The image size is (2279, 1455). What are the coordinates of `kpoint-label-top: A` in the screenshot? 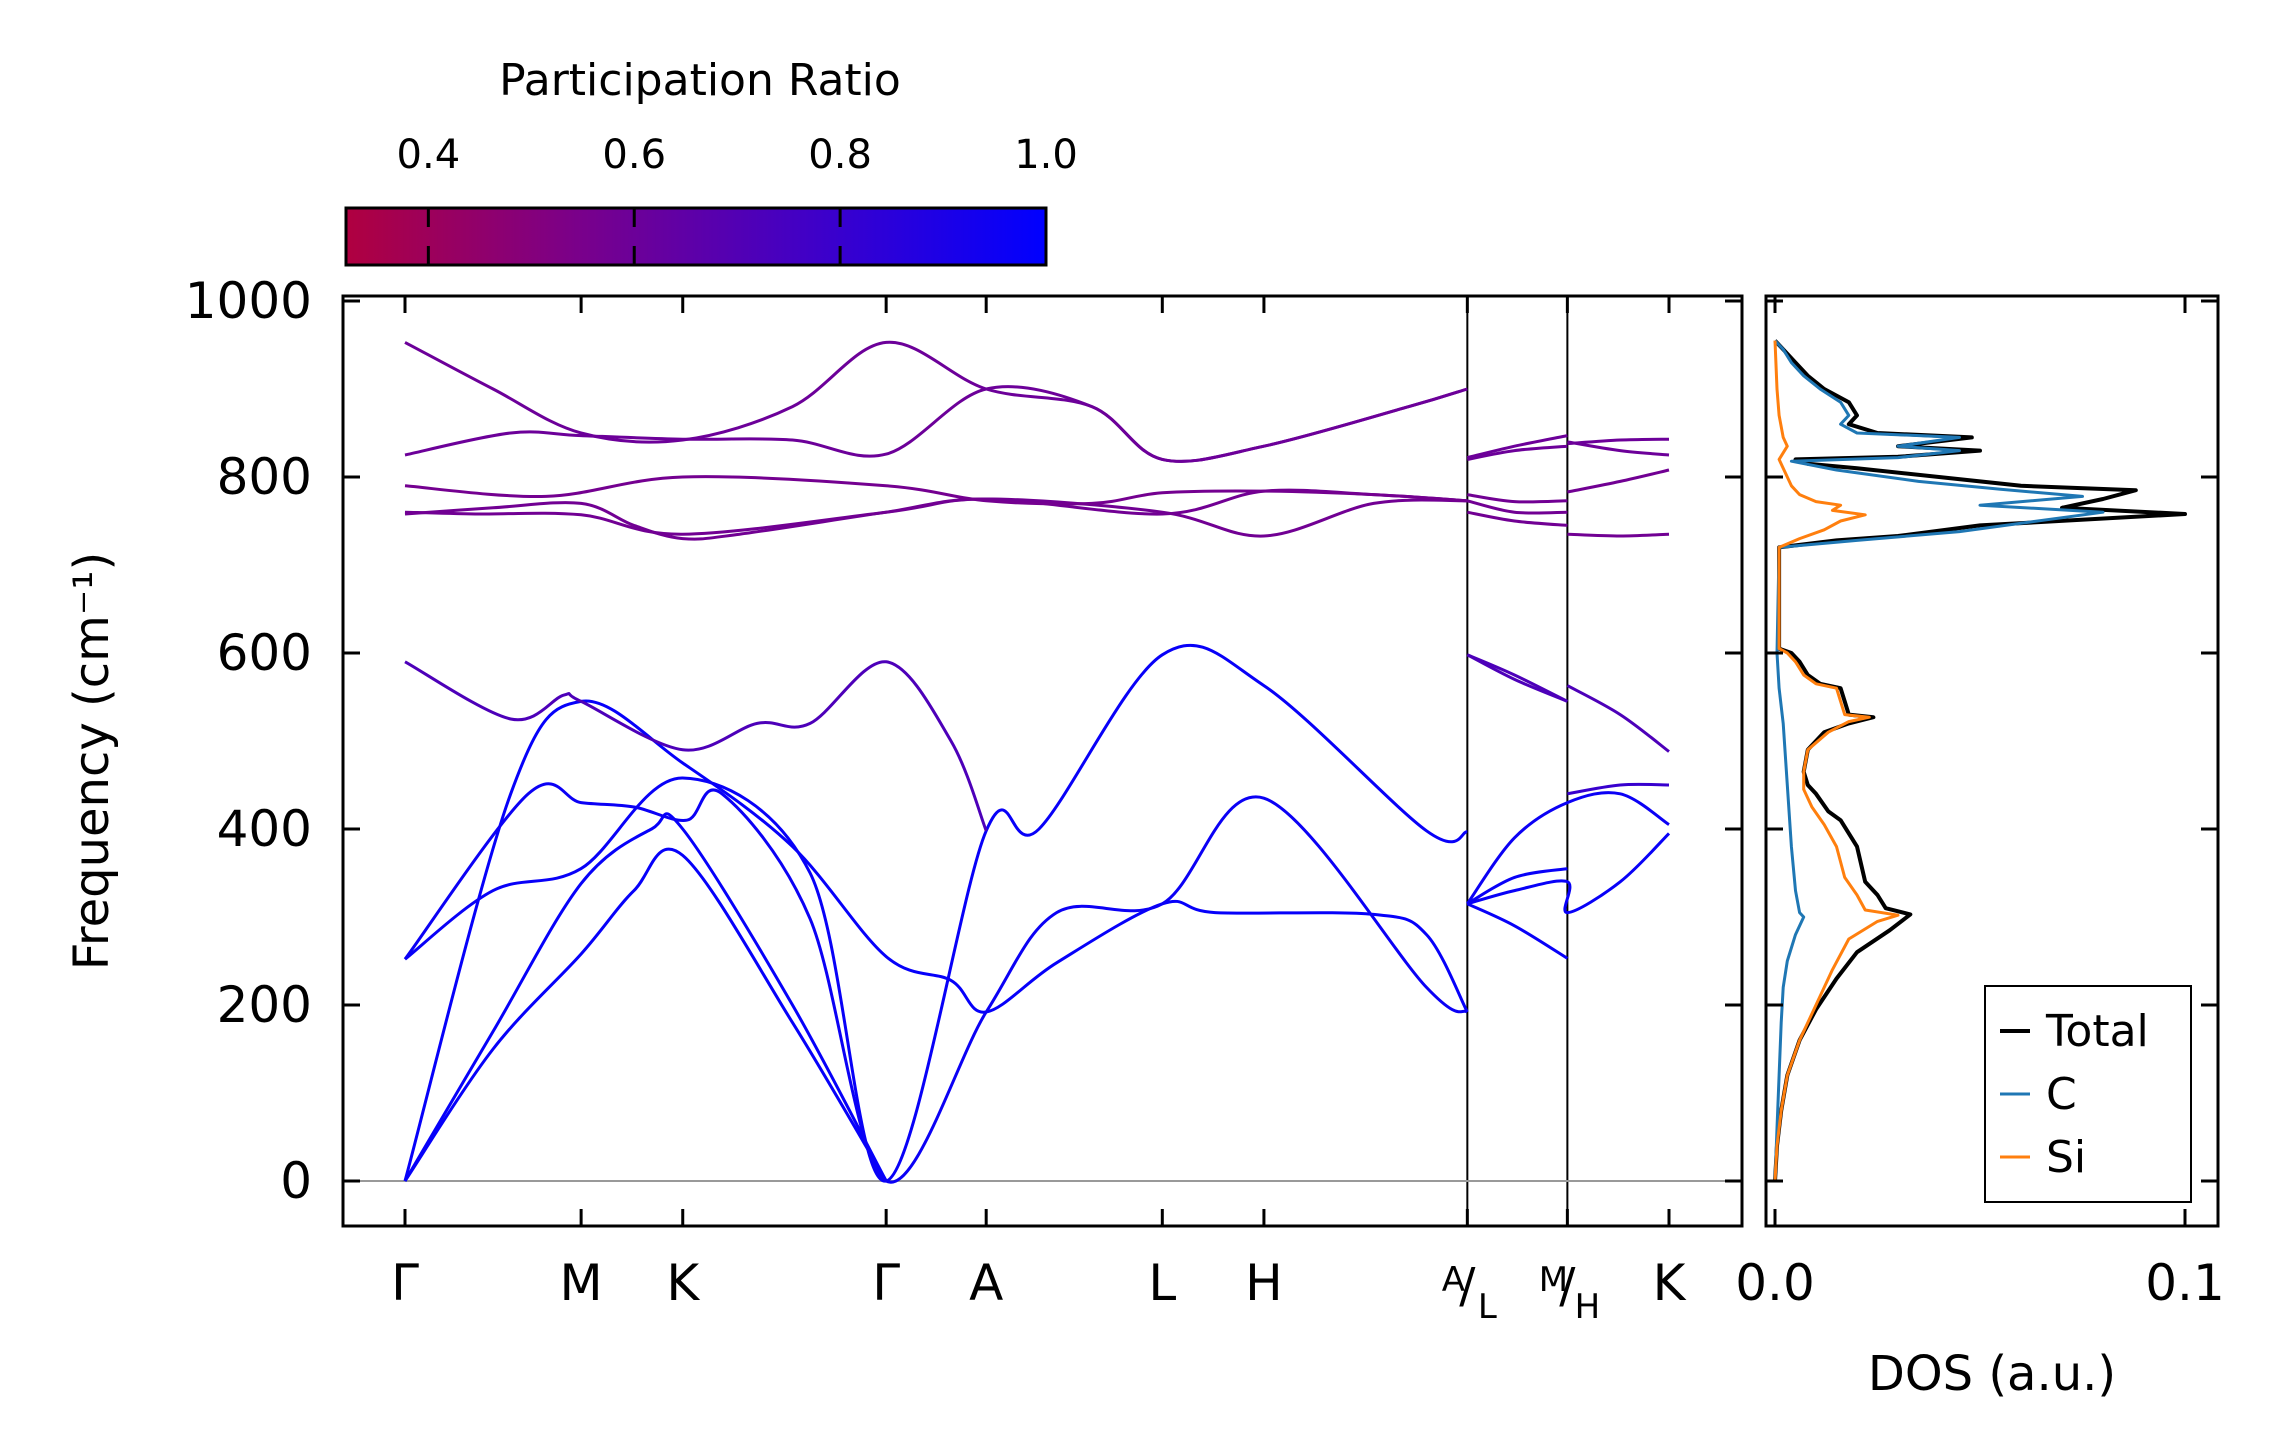 It's located at (1453, 1280).